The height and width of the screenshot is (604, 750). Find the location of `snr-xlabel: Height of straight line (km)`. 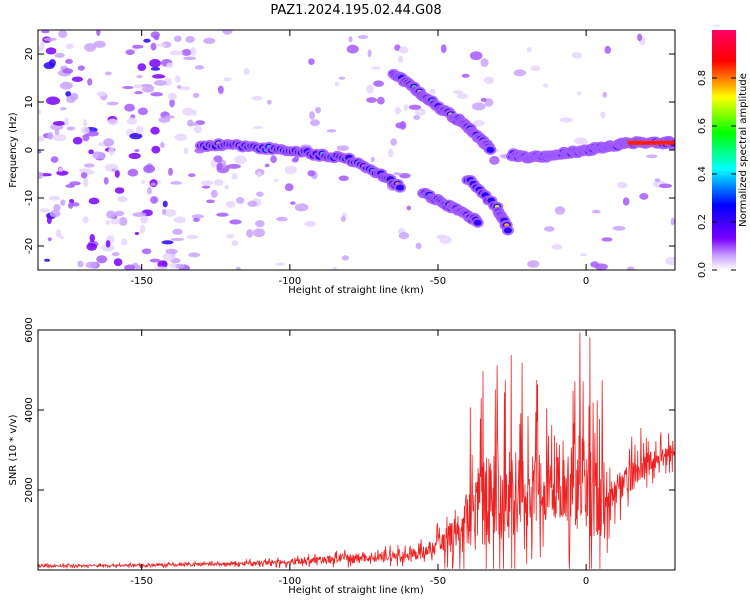

snr-xlabel: Height of straight line (km) is located at coordinates (356, 590).